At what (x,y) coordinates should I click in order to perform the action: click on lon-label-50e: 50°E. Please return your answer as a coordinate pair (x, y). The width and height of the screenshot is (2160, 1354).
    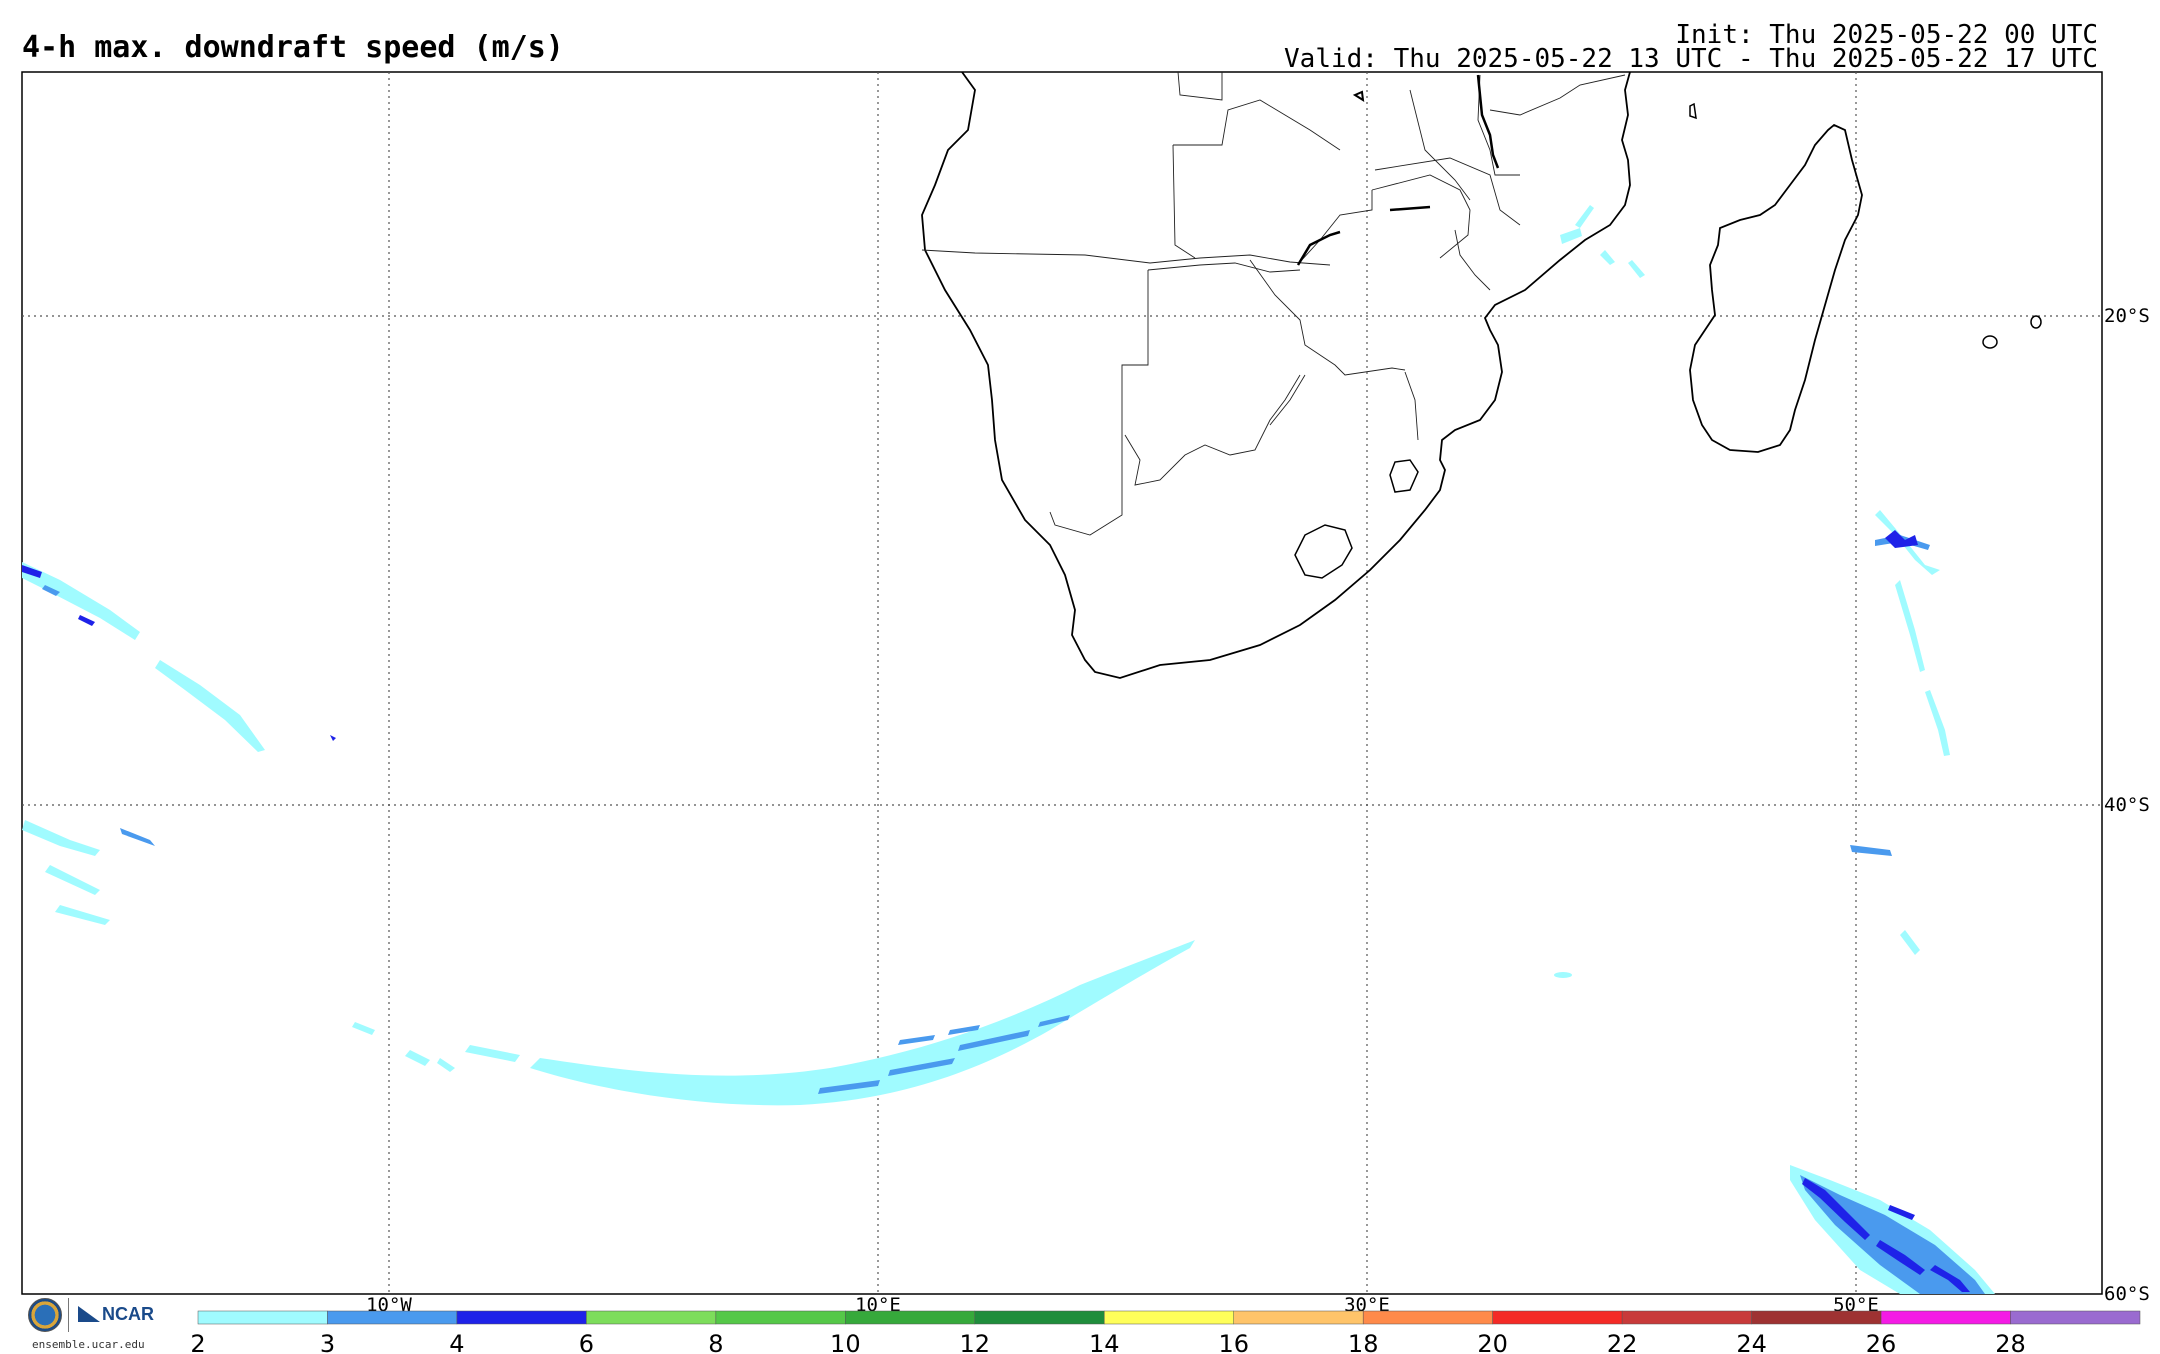
    Looking at the image, I should click on (1856, 1305).